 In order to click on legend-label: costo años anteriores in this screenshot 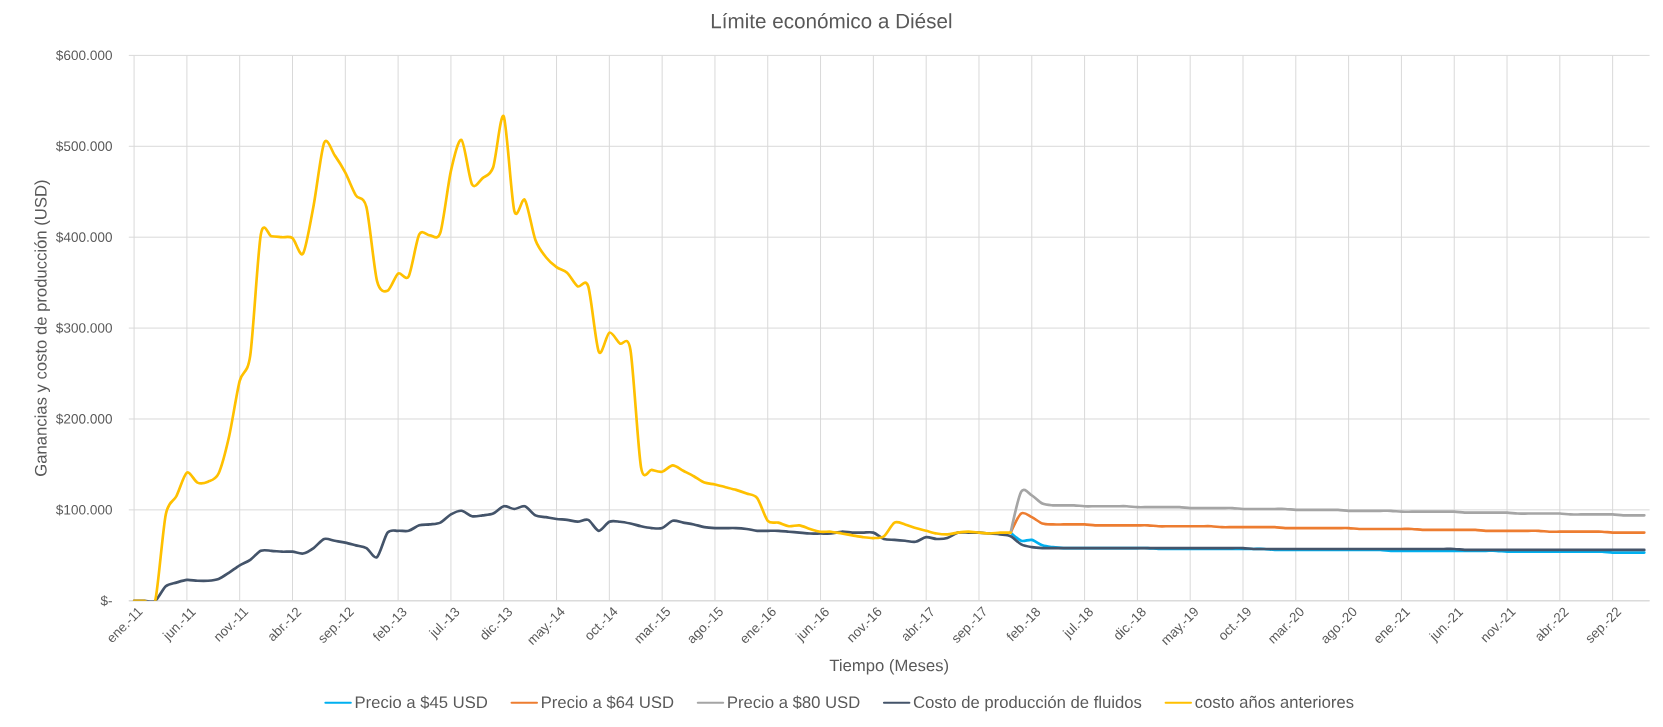, I will do `click(1274, 701)`.